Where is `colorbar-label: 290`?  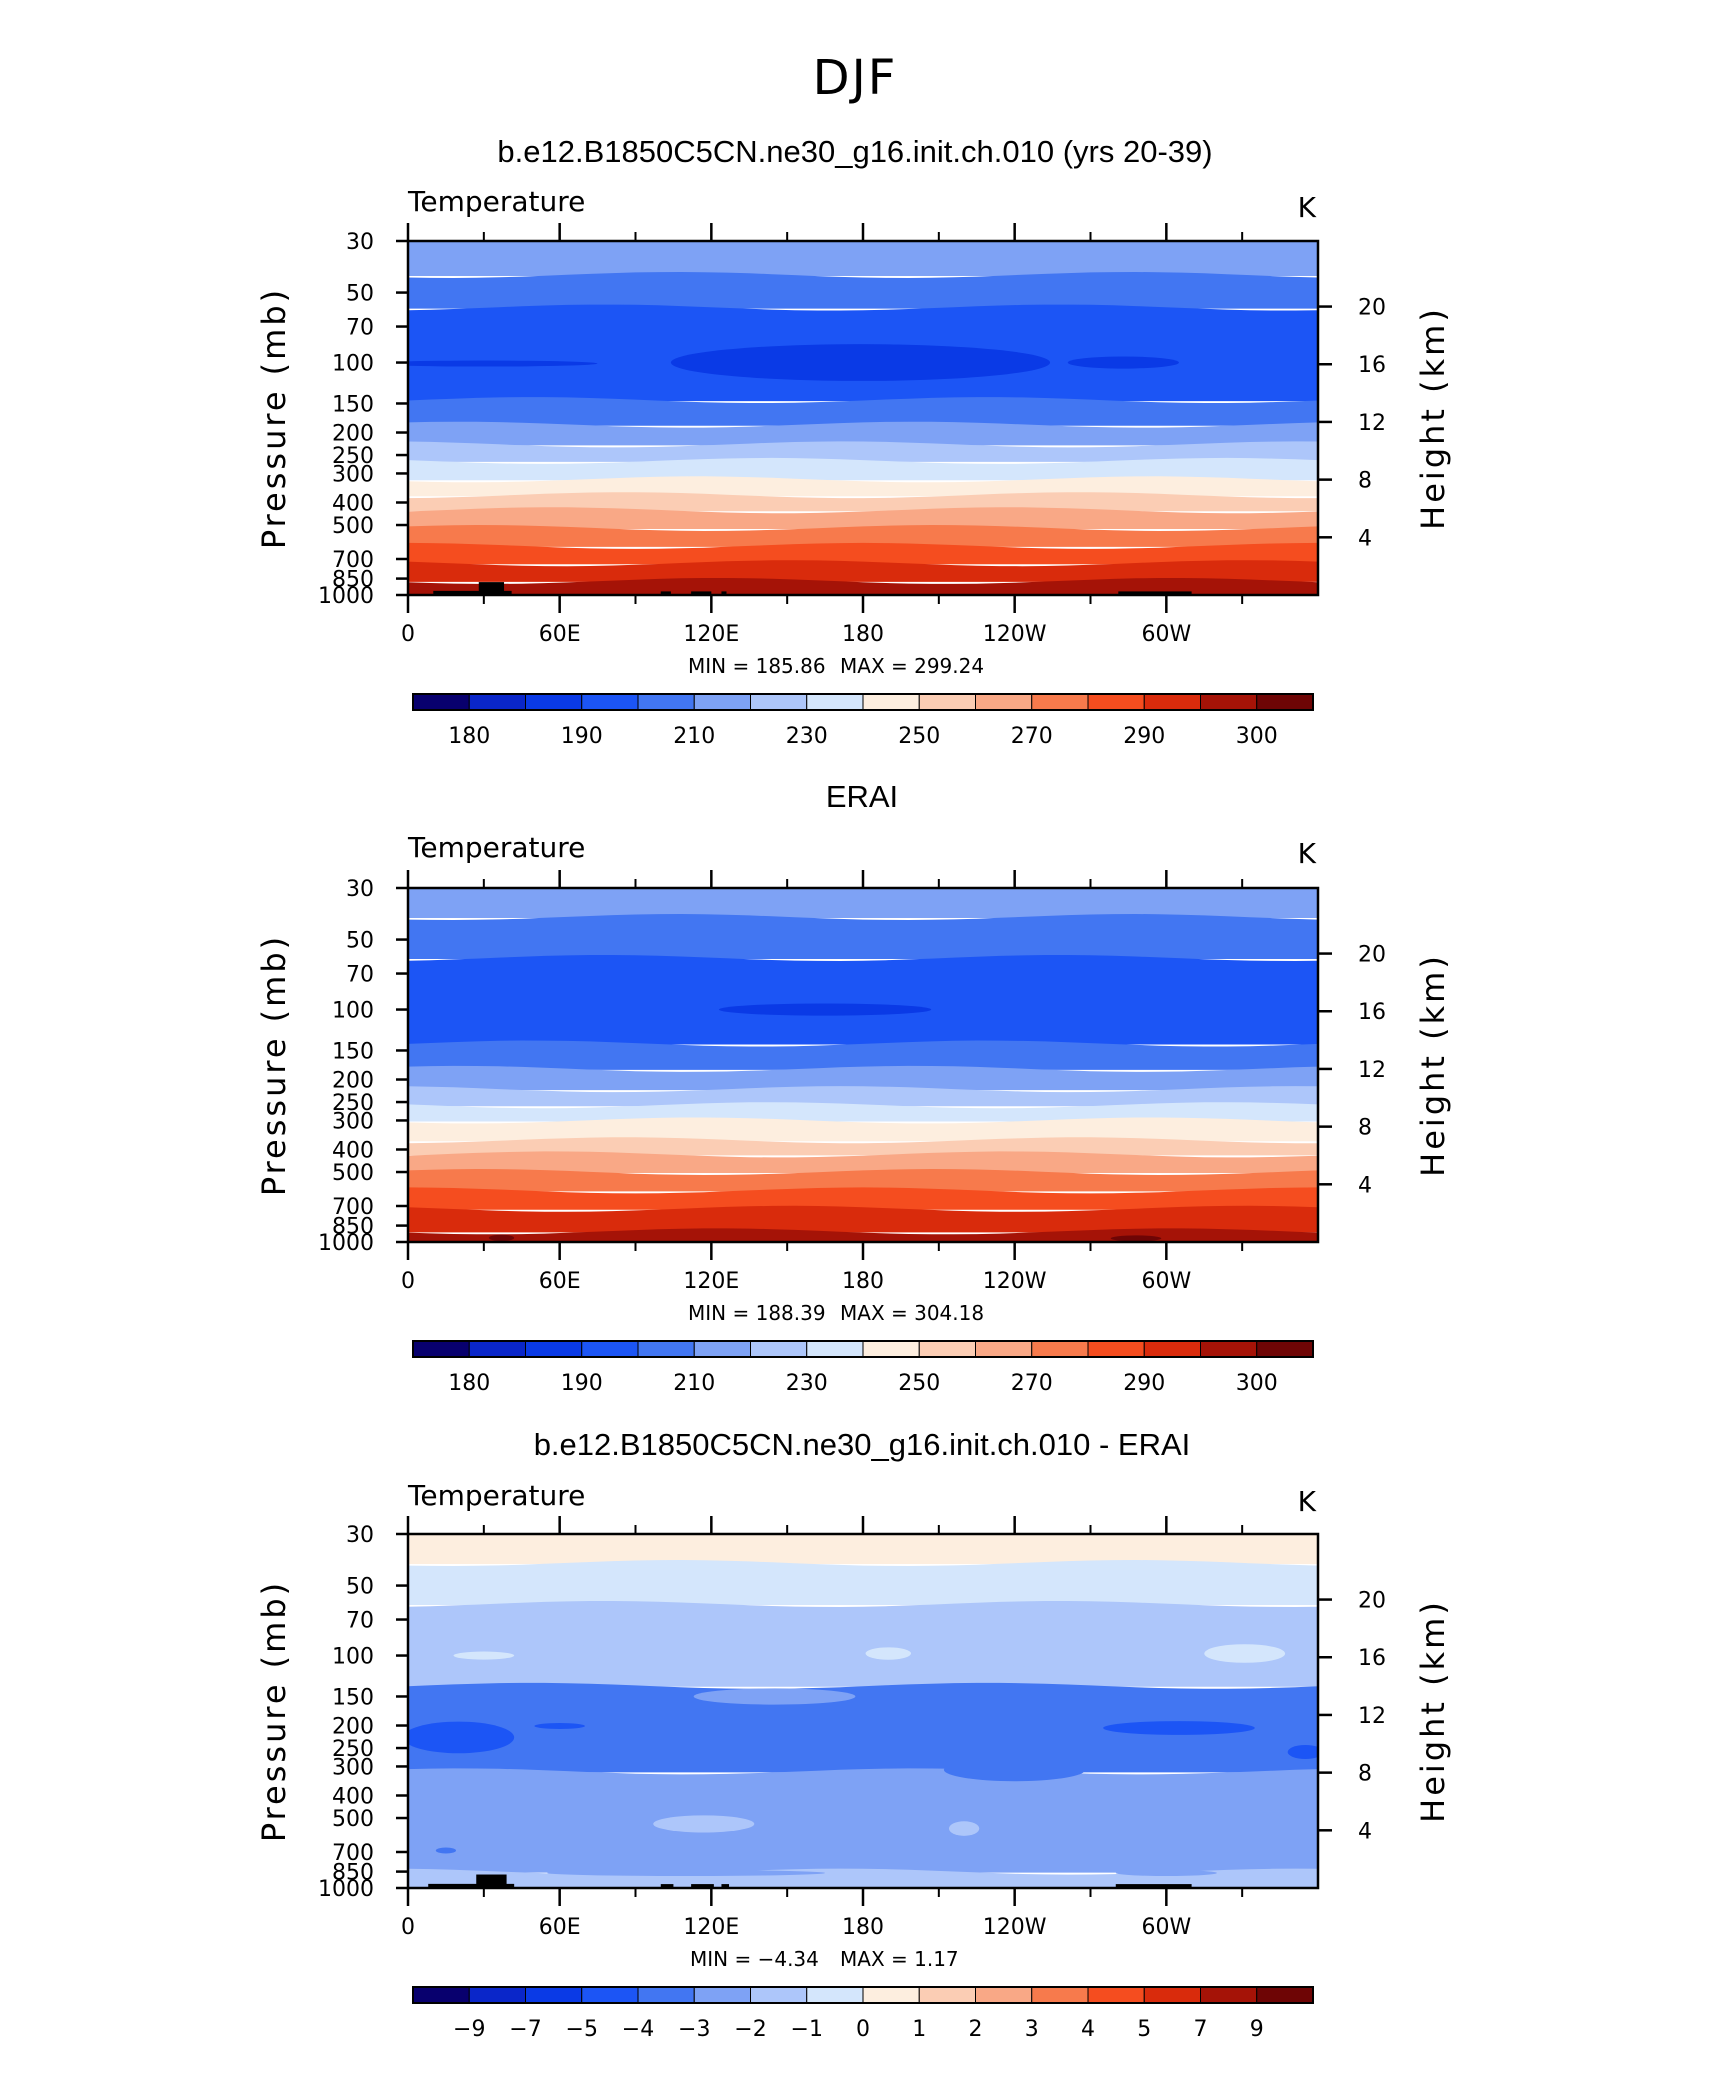
colorbar-label: 290 is located at coordinates (1144, 1383).